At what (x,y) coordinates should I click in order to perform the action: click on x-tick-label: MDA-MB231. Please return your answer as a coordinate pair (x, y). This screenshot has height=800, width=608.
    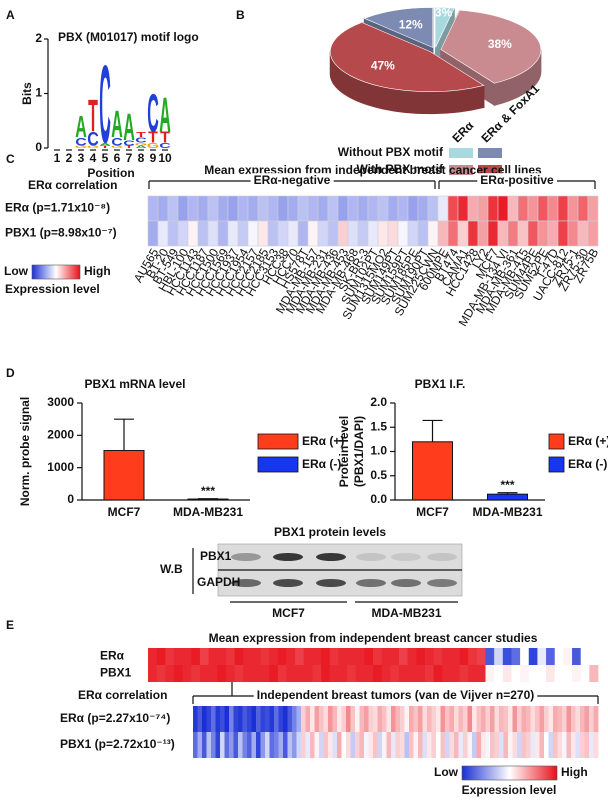
    Looking at the image, I should click on (208, 512).